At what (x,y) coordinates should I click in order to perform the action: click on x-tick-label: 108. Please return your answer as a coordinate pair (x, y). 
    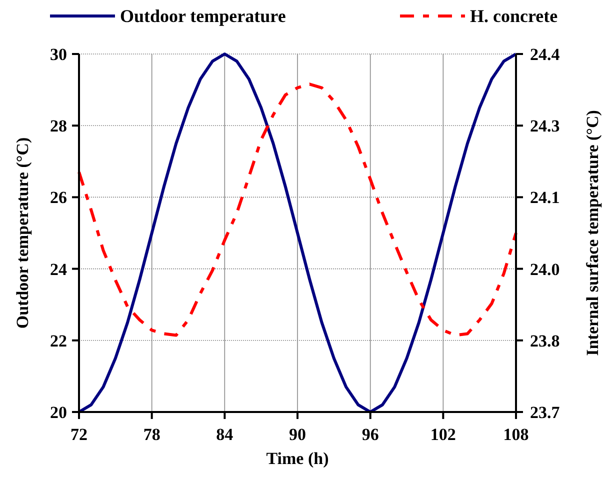
    Looking at the image, I should click on (516, 434).